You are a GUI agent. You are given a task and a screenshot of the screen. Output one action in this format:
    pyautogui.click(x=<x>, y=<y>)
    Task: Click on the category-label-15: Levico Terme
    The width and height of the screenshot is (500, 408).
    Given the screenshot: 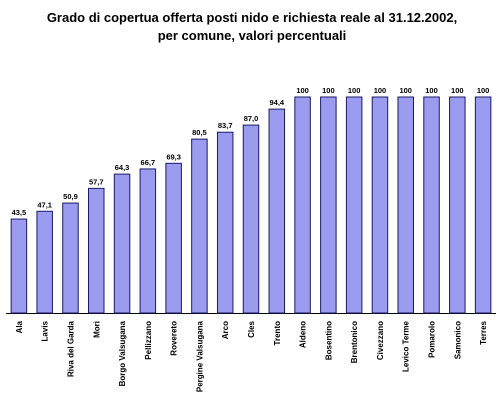 What is the action you would take?
    pyautogui.click(x=406, y=346)
    